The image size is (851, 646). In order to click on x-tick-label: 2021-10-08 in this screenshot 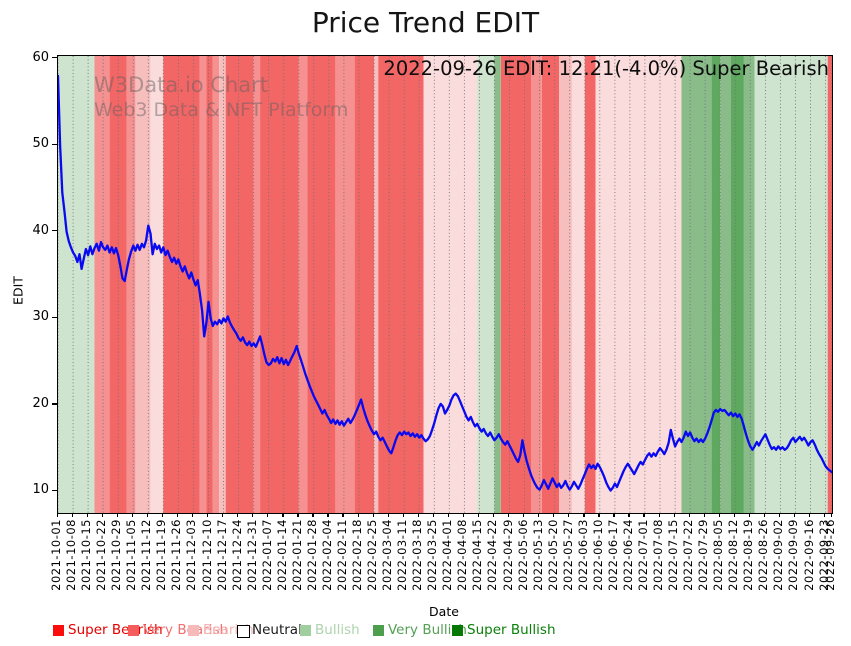, I will do `click(71, 555)`.